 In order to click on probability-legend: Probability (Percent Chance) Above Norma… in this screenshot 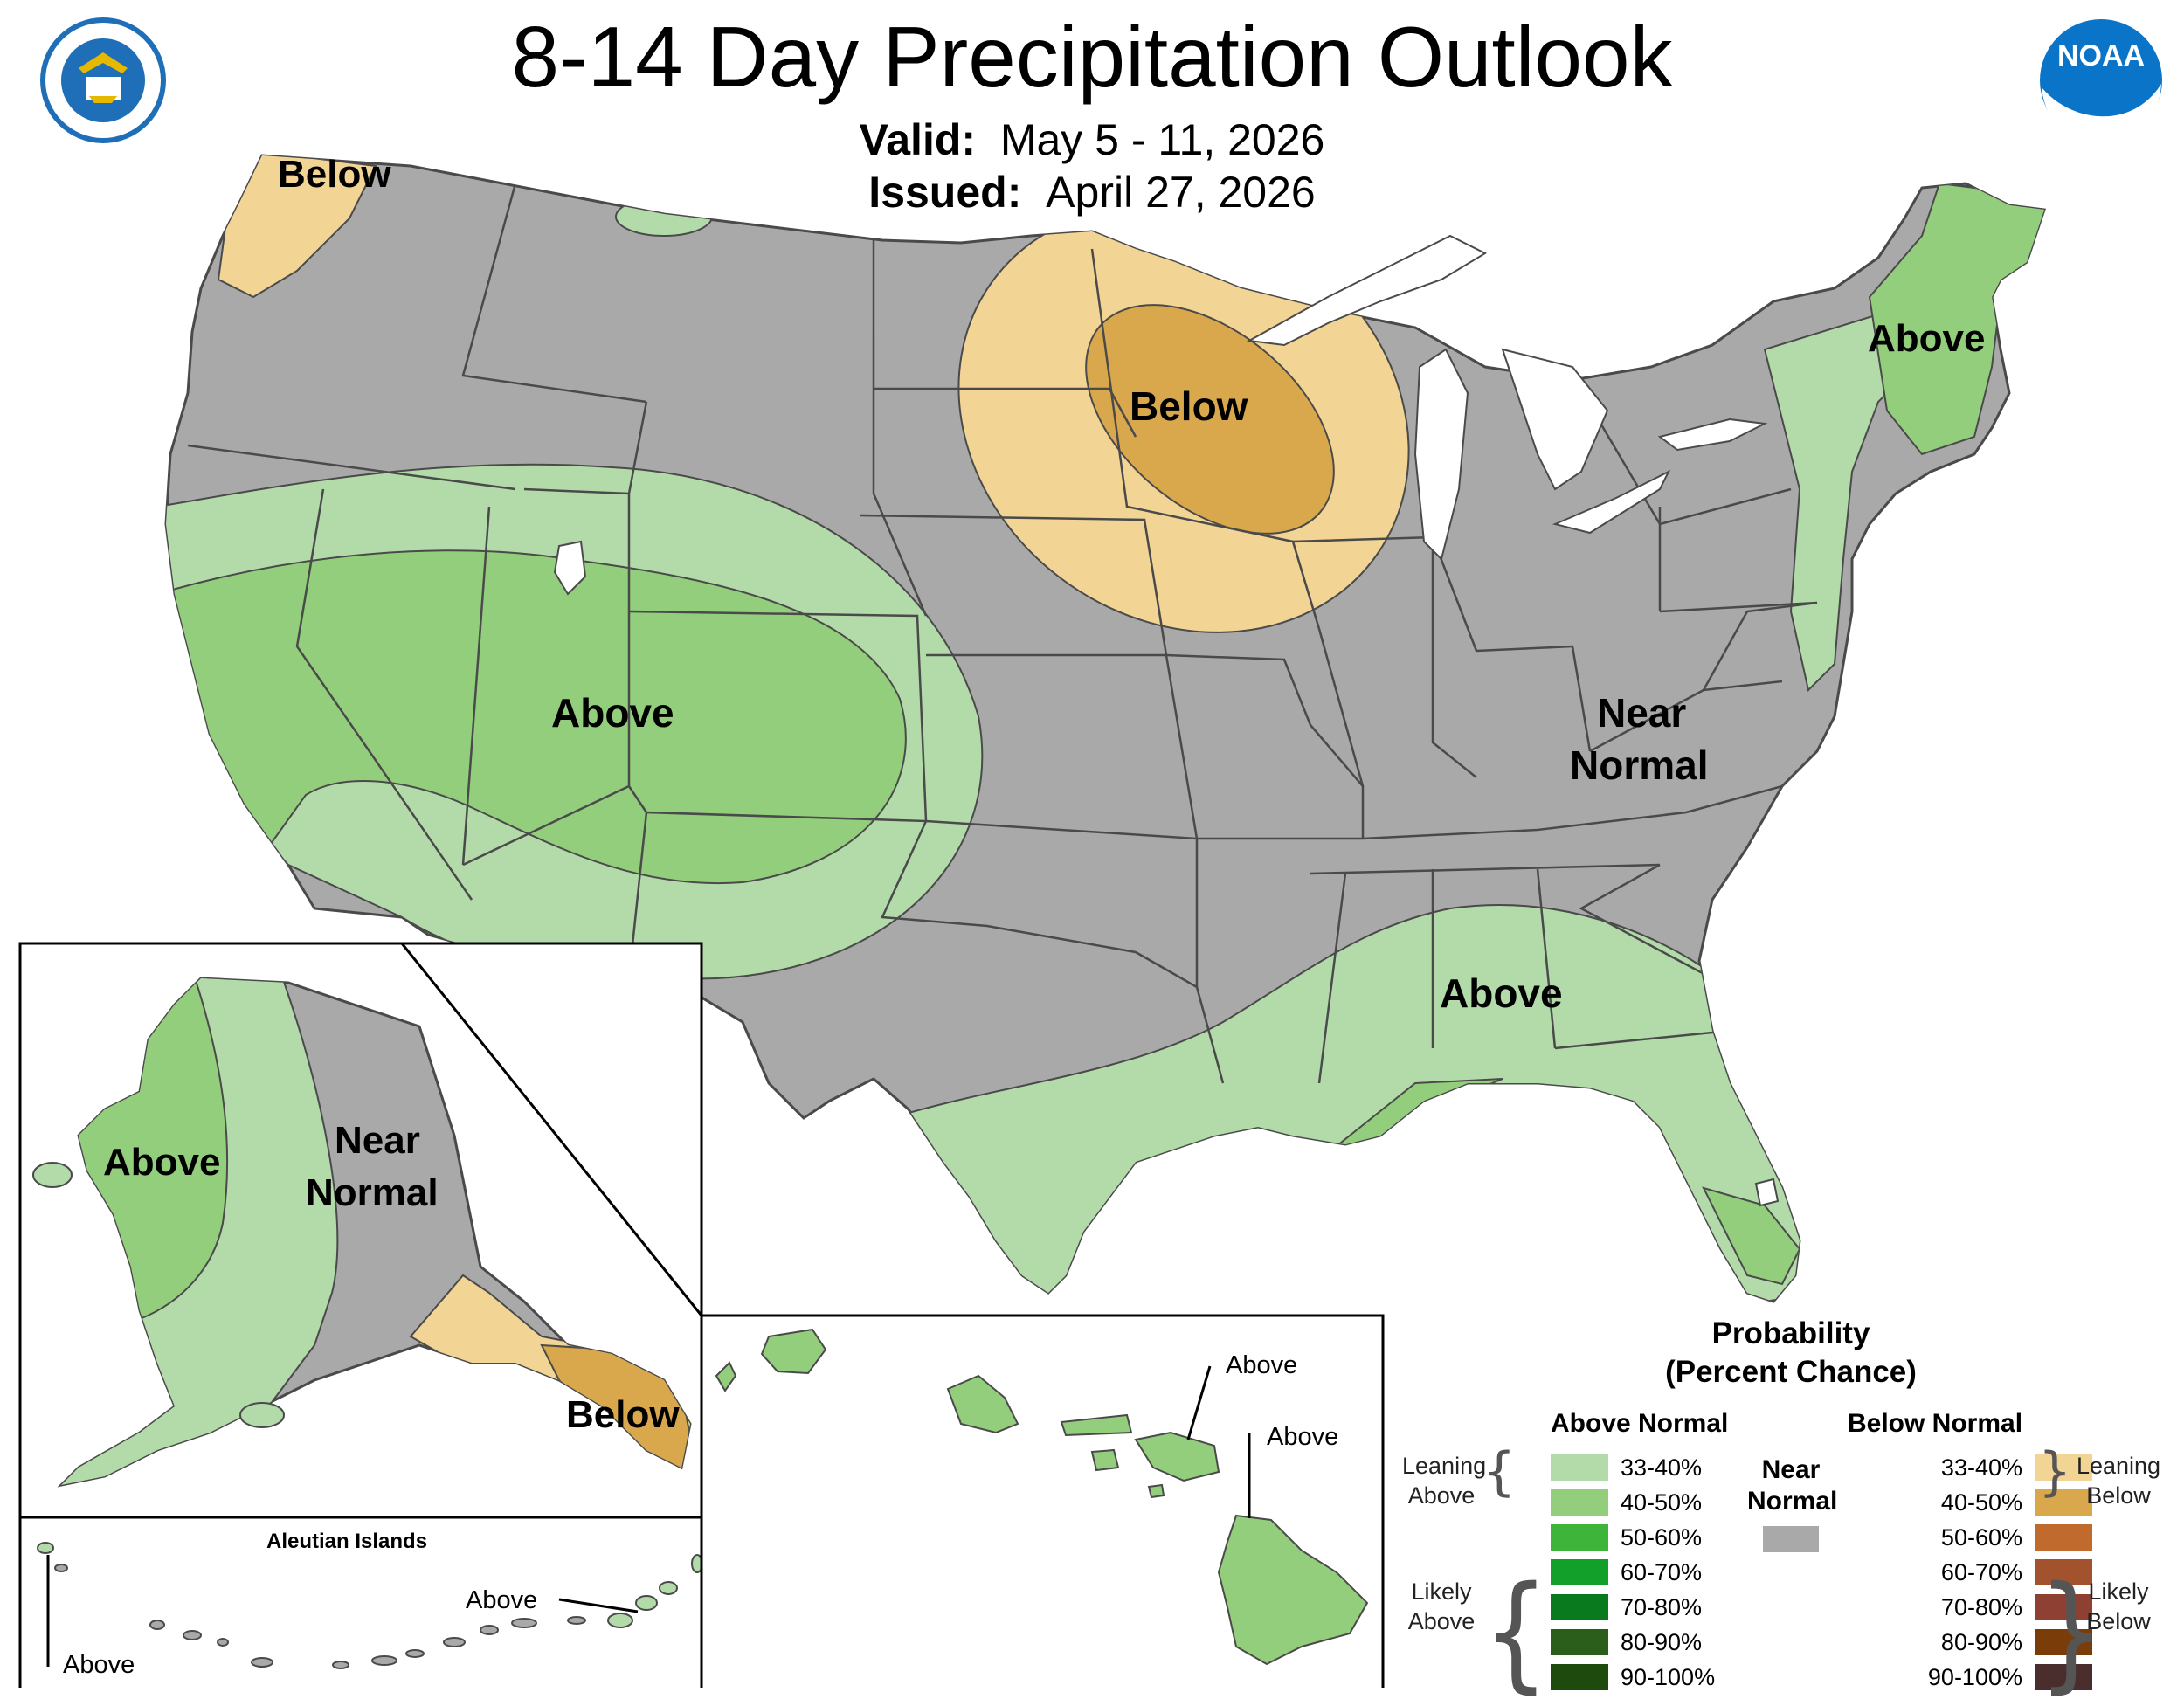, I will do `click(1791, 1510)`.